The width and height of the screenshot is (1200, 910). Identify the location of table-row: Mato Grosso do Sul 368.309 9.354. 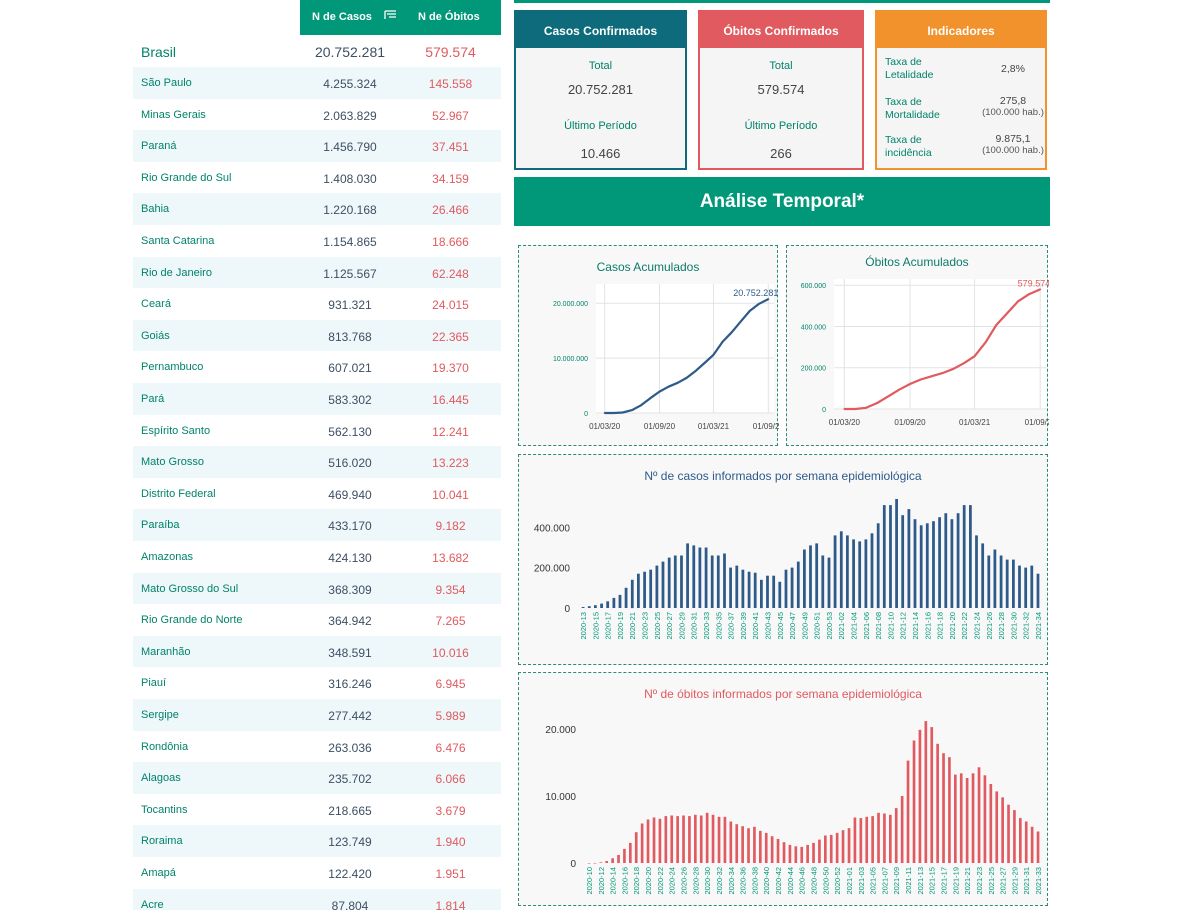
(317, 588).